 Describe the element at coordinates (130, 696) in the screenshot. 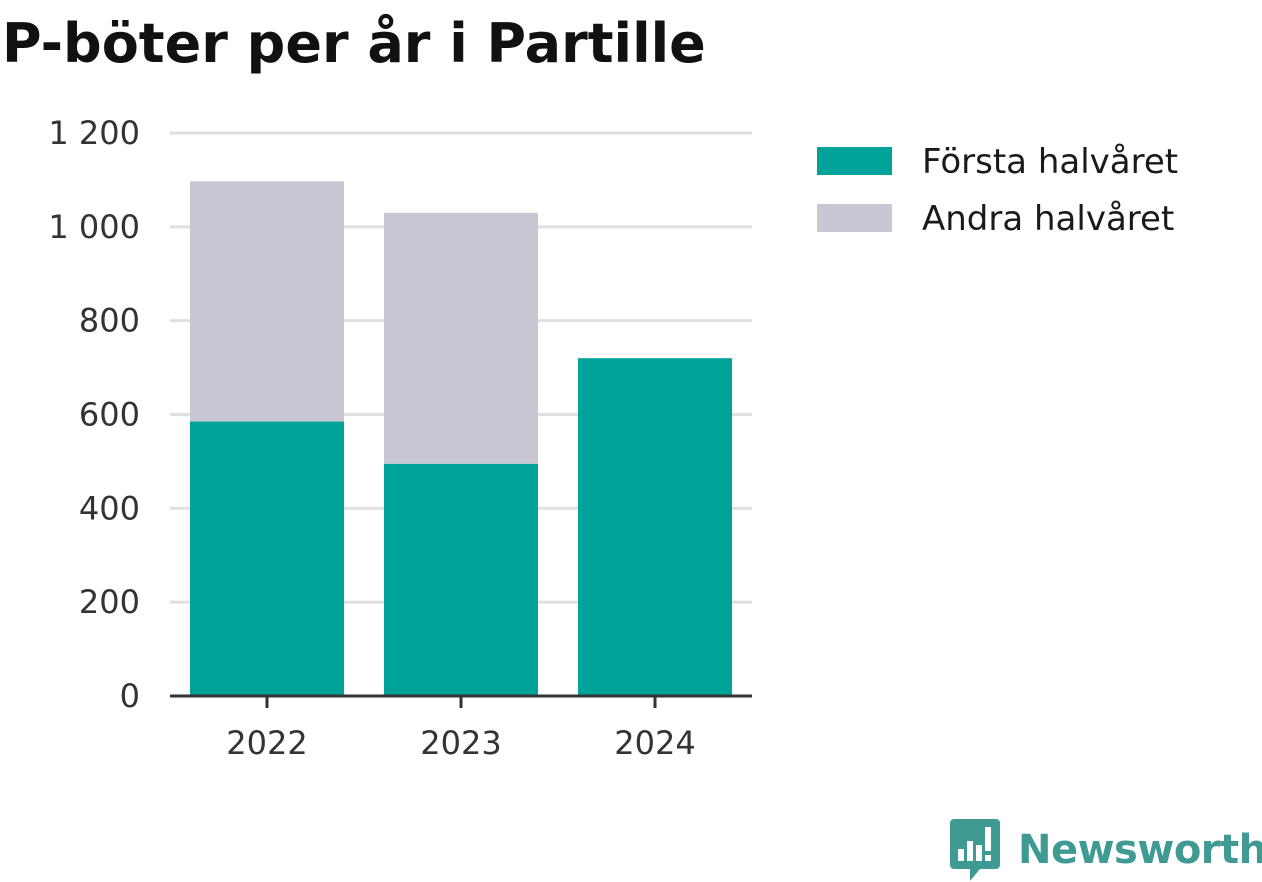

I see `y-tick-label: 0` at that location.